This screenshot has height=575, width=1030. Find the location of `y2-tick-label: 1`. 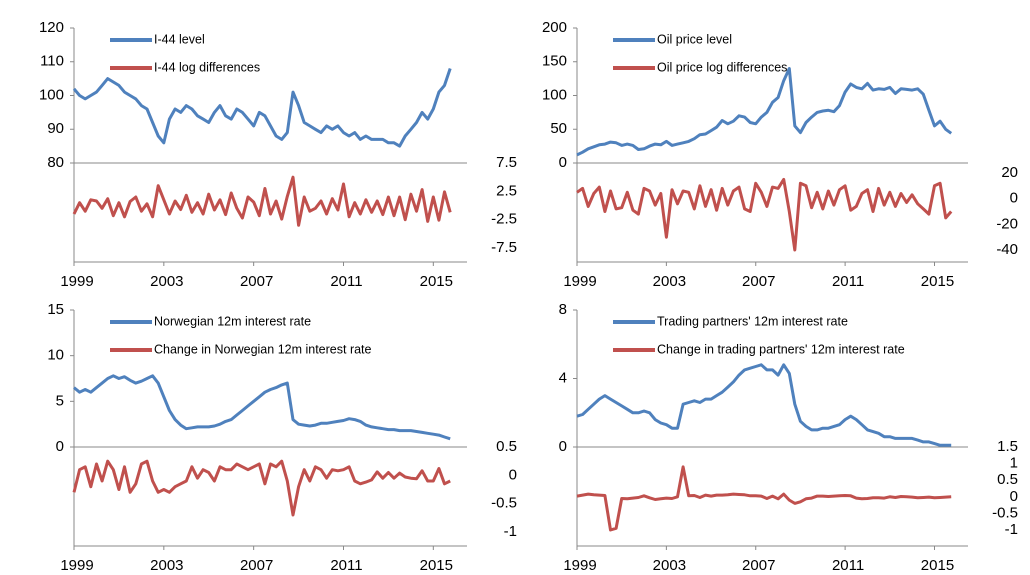

y2-tick-label: 1 is located at coordinates (1014, 463).